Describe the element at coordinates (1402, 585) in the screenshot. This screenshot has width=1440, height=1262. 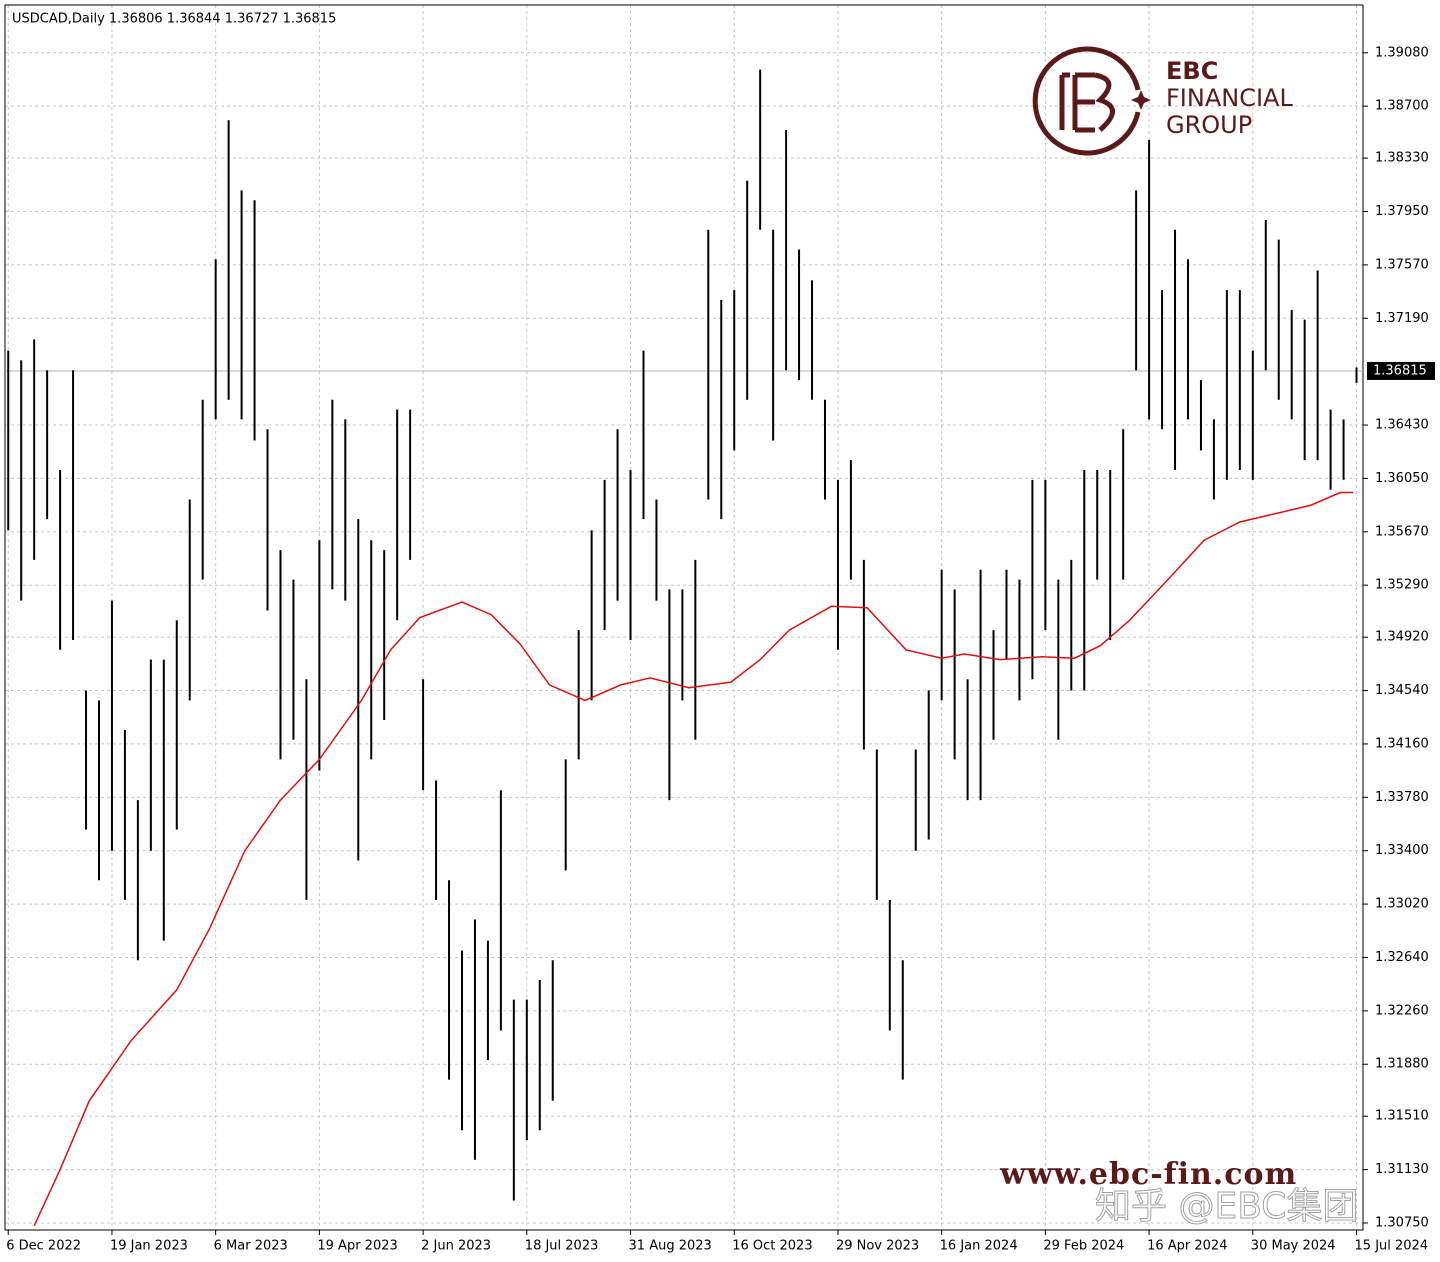
I see `y-tick-label: 1.35290` at that location.